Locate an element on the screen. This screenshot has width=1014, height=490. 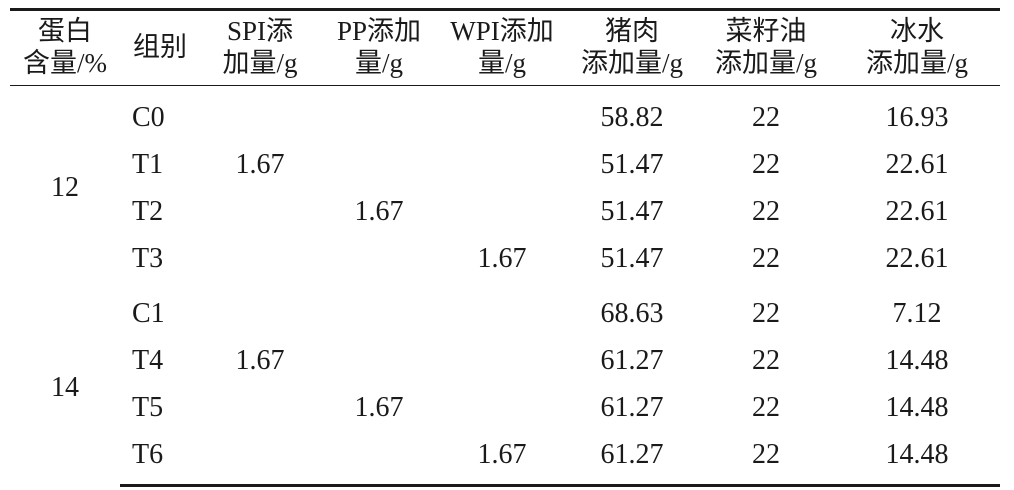
water-cell: 7.12 is located at coordinates (917, 313).